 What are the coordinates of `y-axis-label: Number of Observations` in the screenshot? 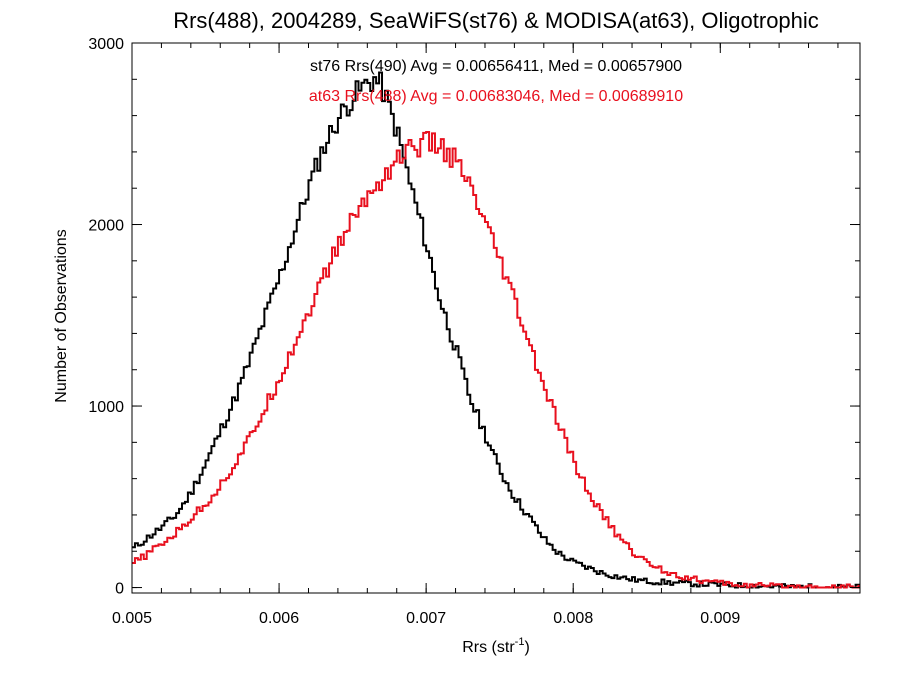 It's located at (61, 315).